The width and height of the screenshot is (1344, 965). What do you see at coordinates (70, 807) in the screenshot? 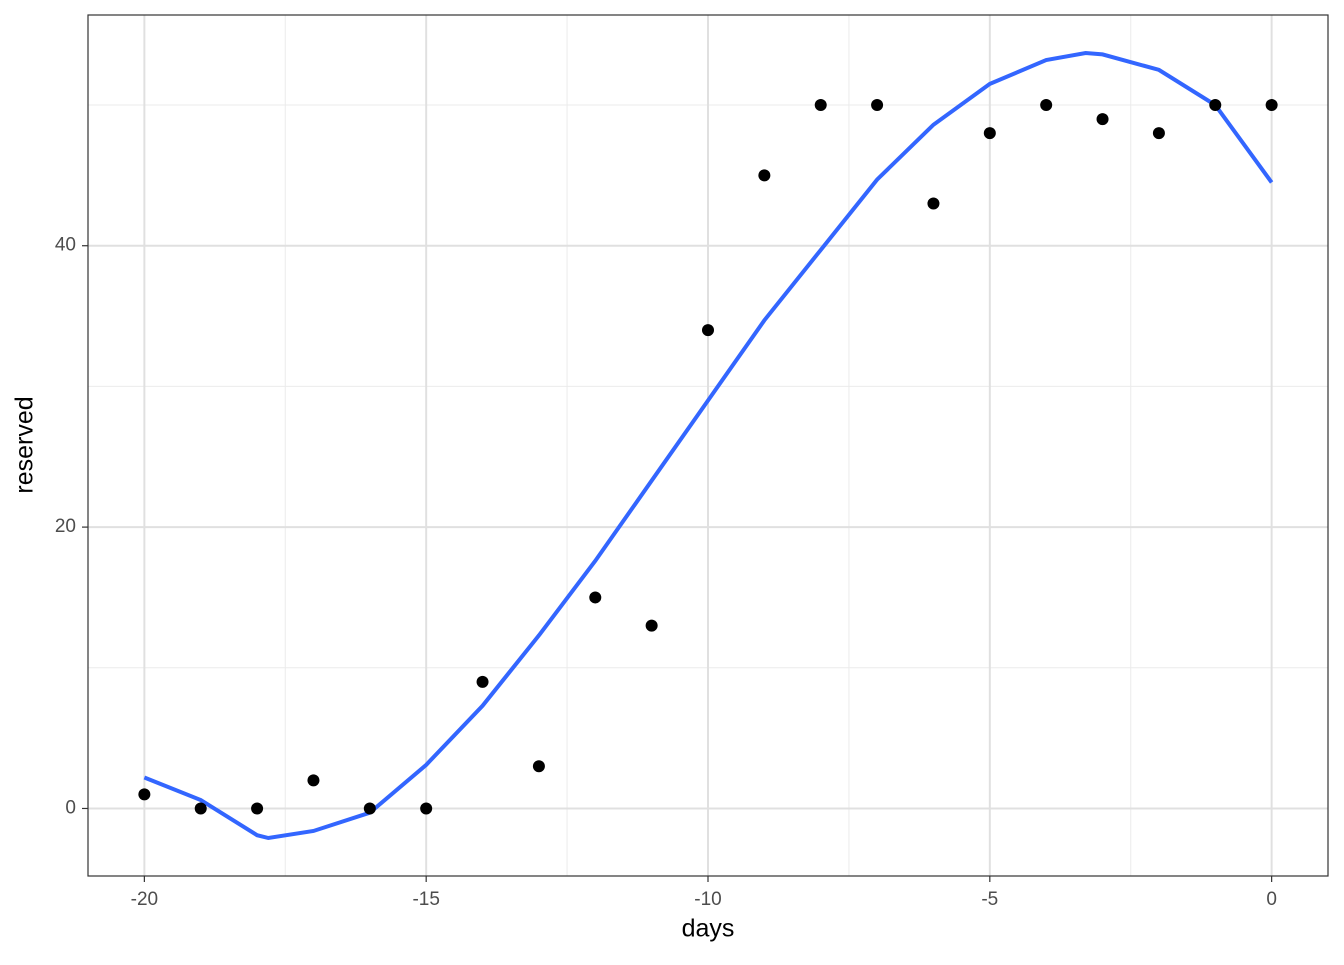
I see `y-tick-label: 0` at bounding box center [70, 807].